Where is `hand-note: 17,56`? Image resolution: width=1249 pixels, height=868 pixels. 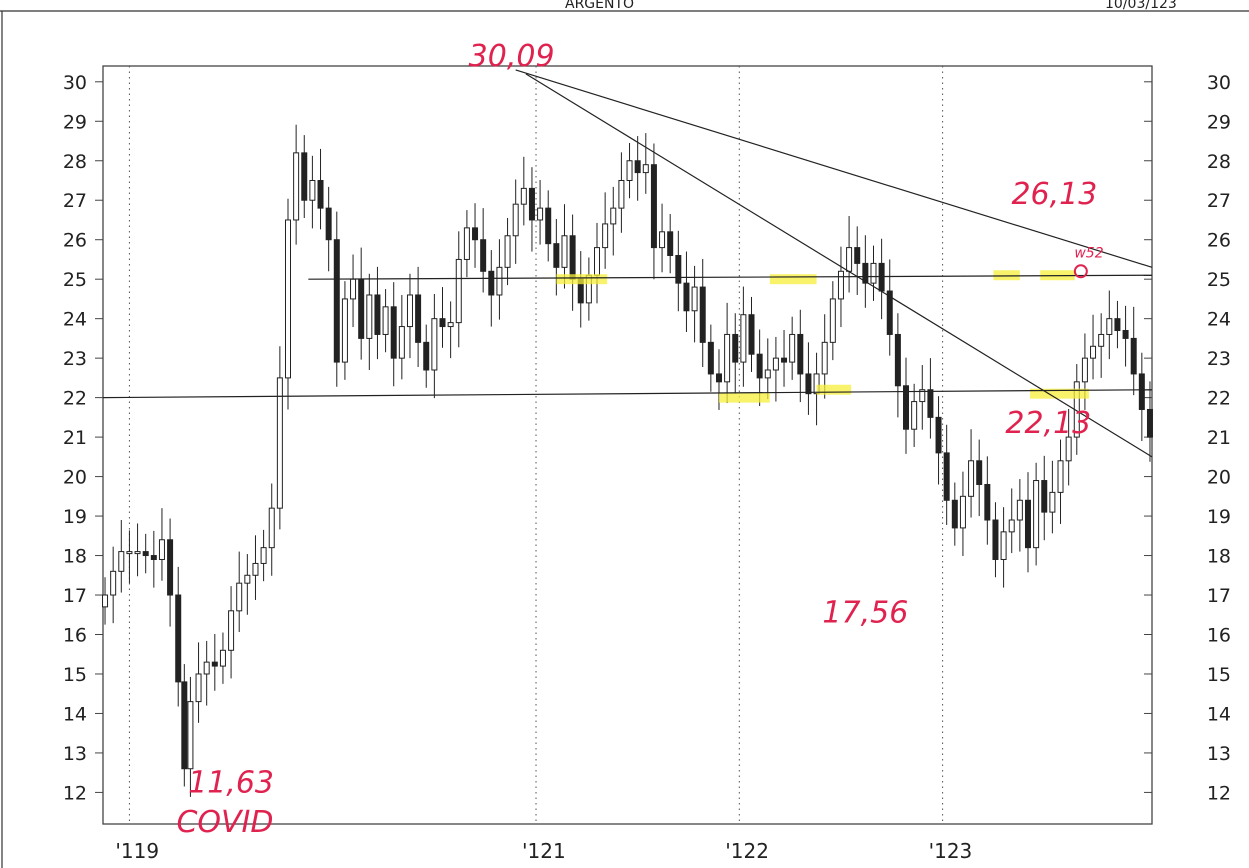
hand-note: 17,56 is located at coordinates (865, 613).